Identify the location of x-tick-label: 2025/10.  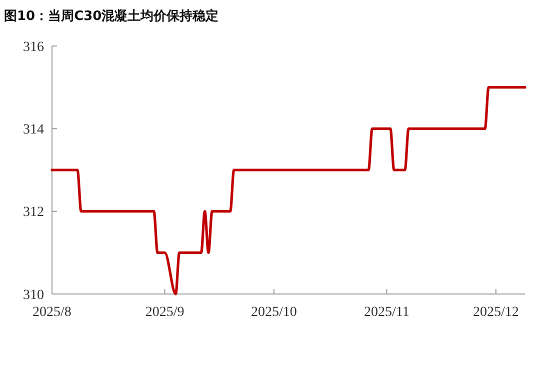
(274, 312).